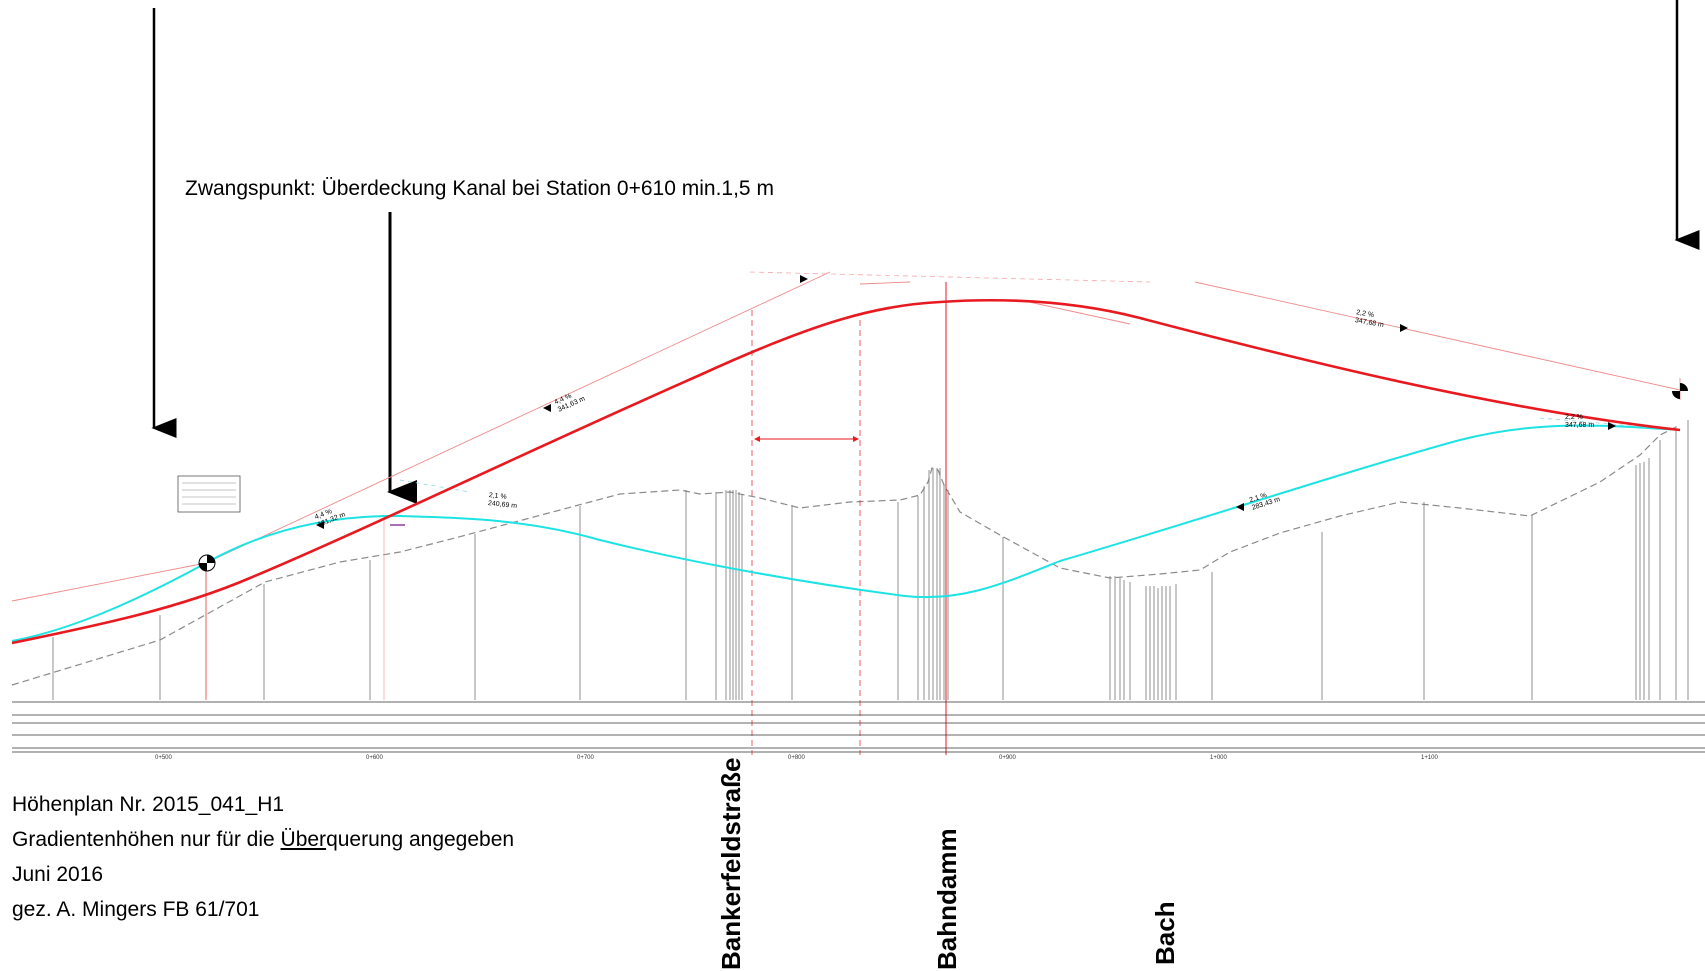  What do you see at coordinates (570, 403) in the screenshot?
I see `gradient-label-2: 4,4 % 341,63 m` at bounding box center [570, 403].